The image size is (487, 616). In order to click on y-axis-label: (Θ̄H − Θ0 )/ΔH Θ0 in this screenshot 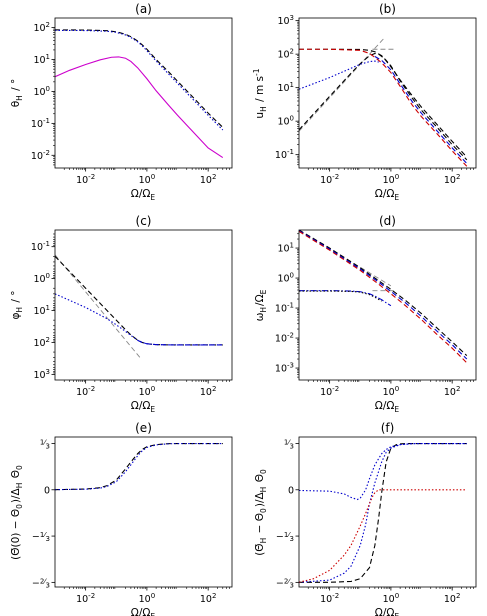, I will do `click(261, 512)`.